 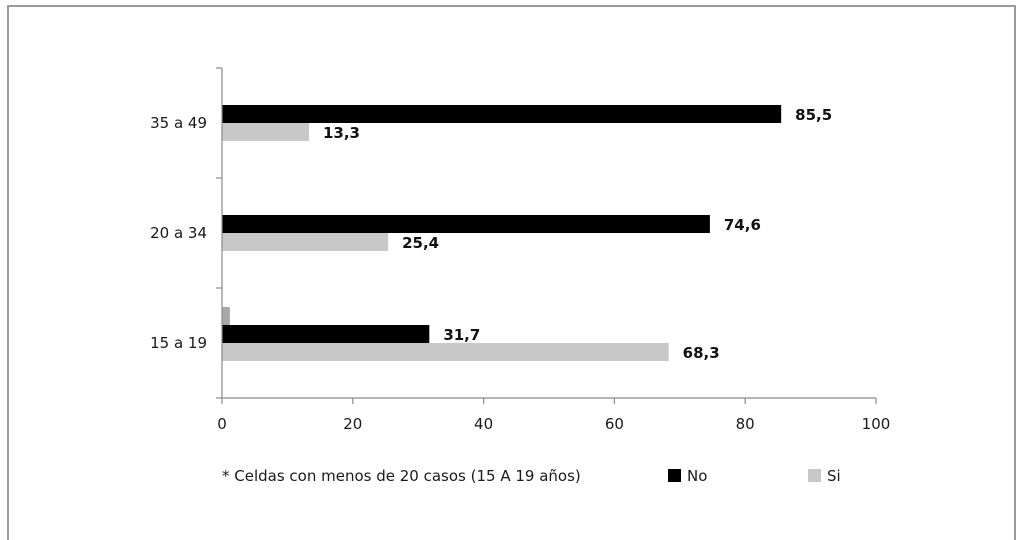 I want to click on data-label-no-15-a-19: 31,7, so click(x=461, y=335).